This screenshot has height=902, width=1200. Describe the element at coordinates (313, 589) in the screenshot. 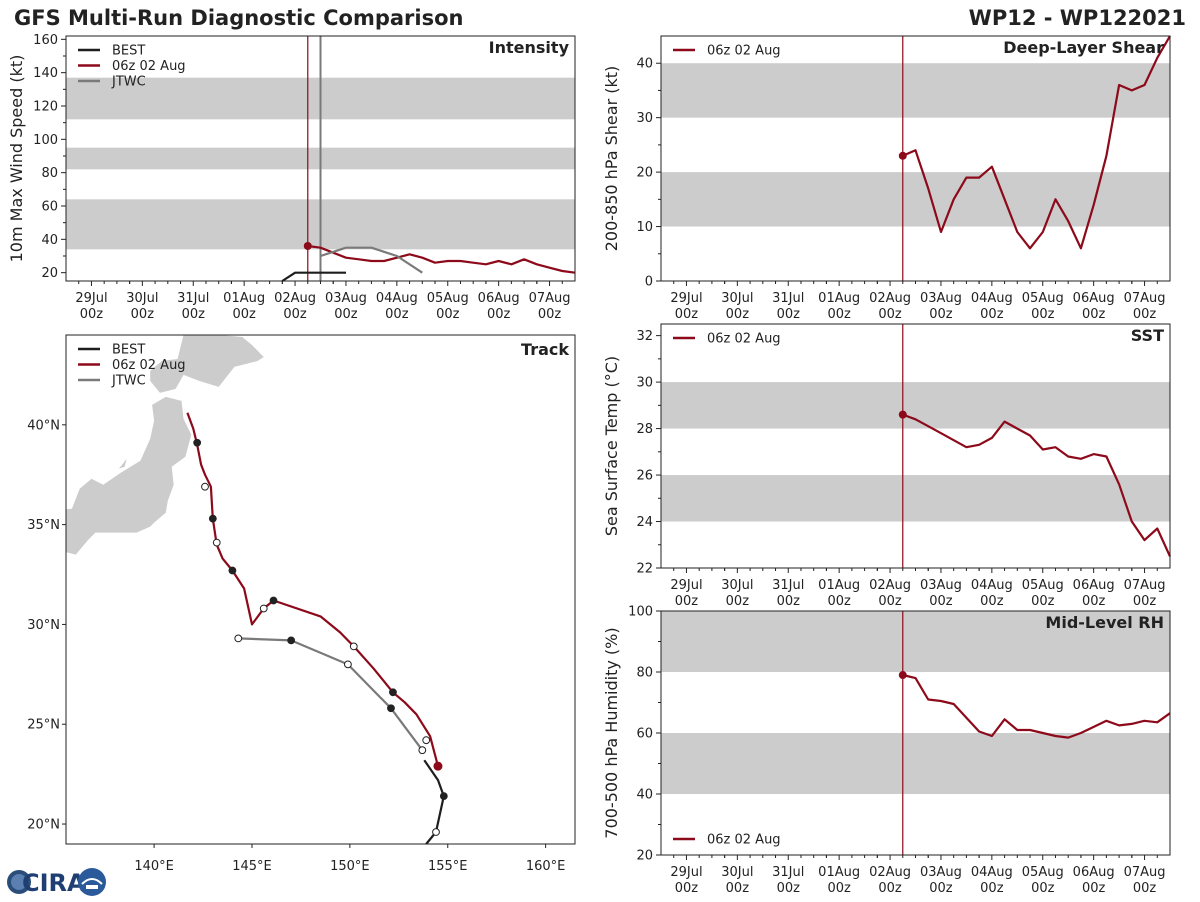

I see `track-line-gfs` at that location.